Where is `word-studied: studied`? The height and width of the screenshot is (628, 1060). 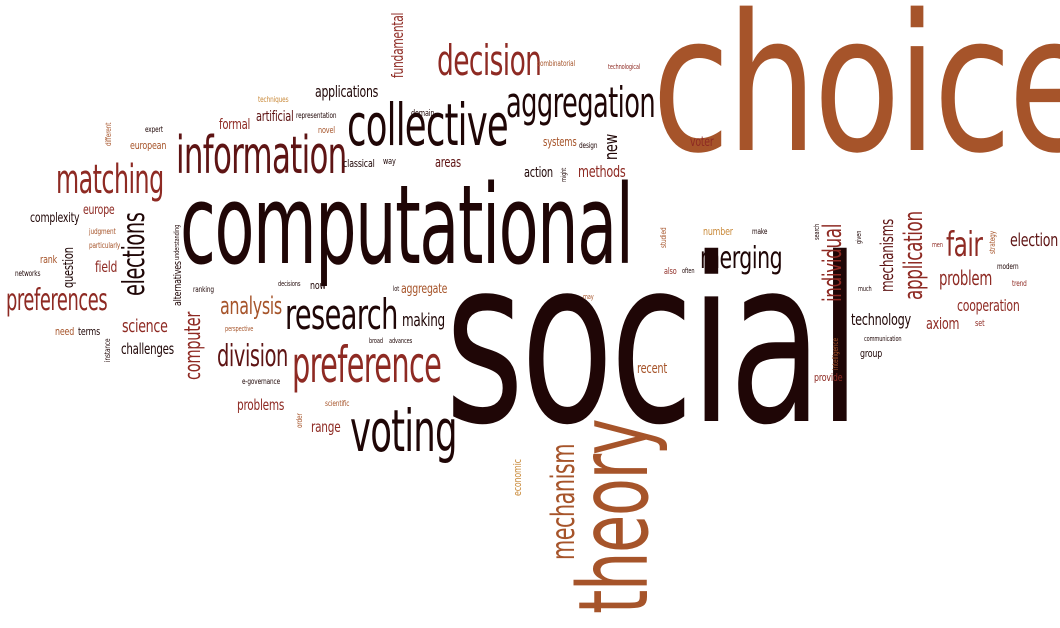 word-studied: studied is located at coordinates (663, 237).